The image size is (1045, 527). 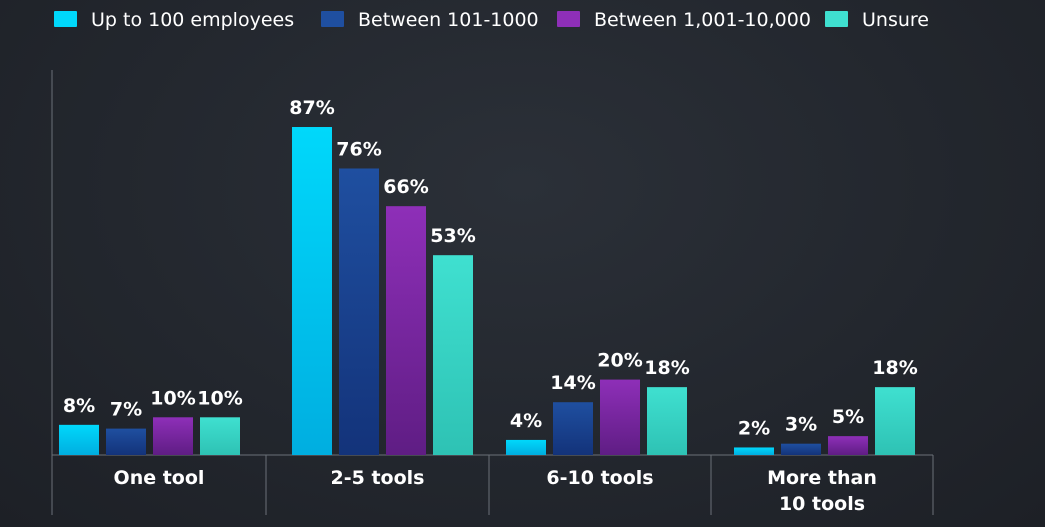 I want to click on data-label: 20%, so click(x=619, y=361).